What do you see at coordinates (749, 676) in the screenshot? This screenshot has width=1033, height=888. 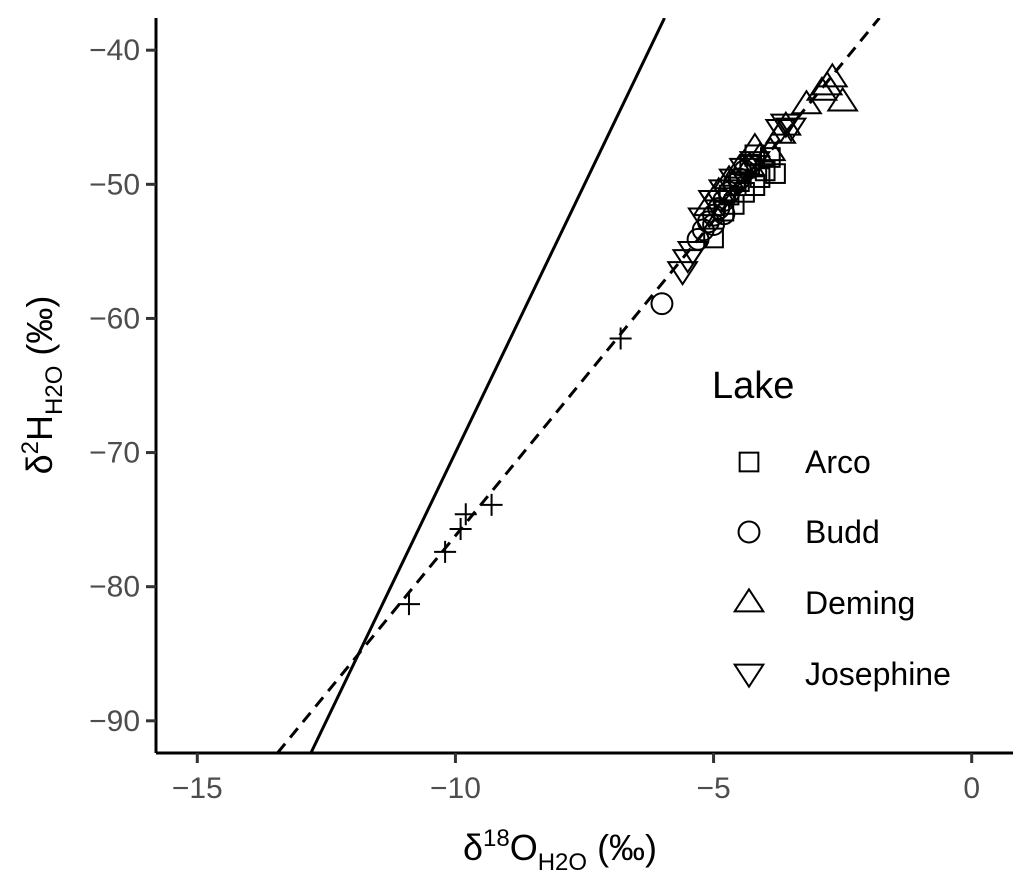 I see `legend-key-josephine` at bounding box center [749, 676].